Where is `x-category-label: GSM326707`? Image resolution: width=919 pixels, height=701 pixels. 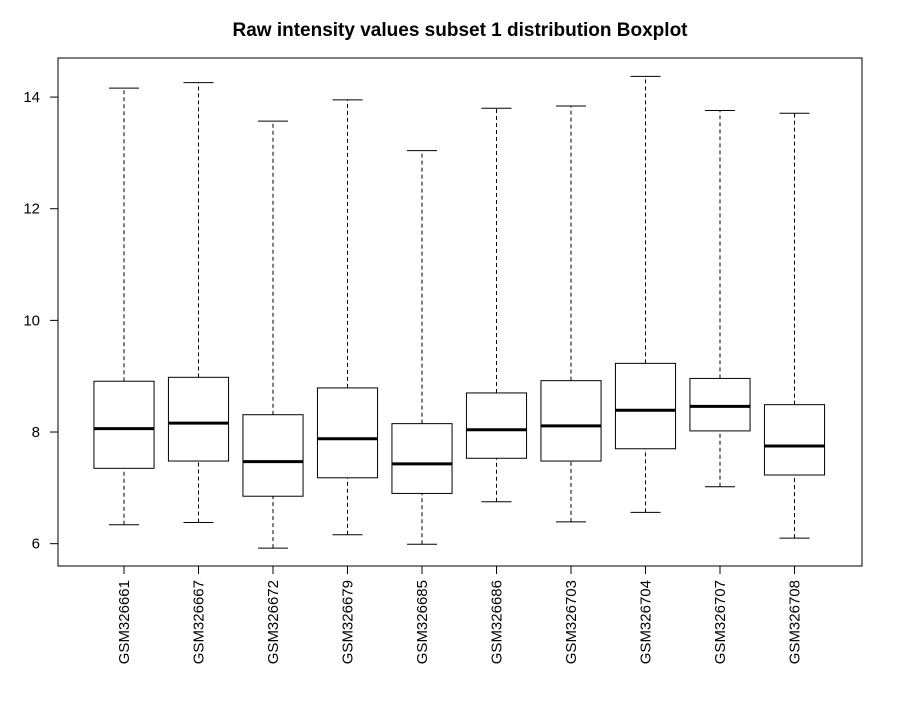
x-category-label: GSM326707 is located at coordinates (720, 622).